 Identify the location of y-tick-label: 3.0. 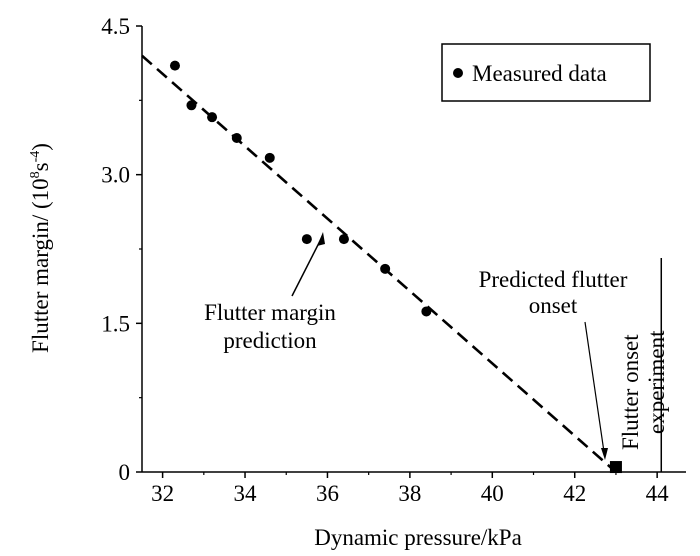
(115, 175).